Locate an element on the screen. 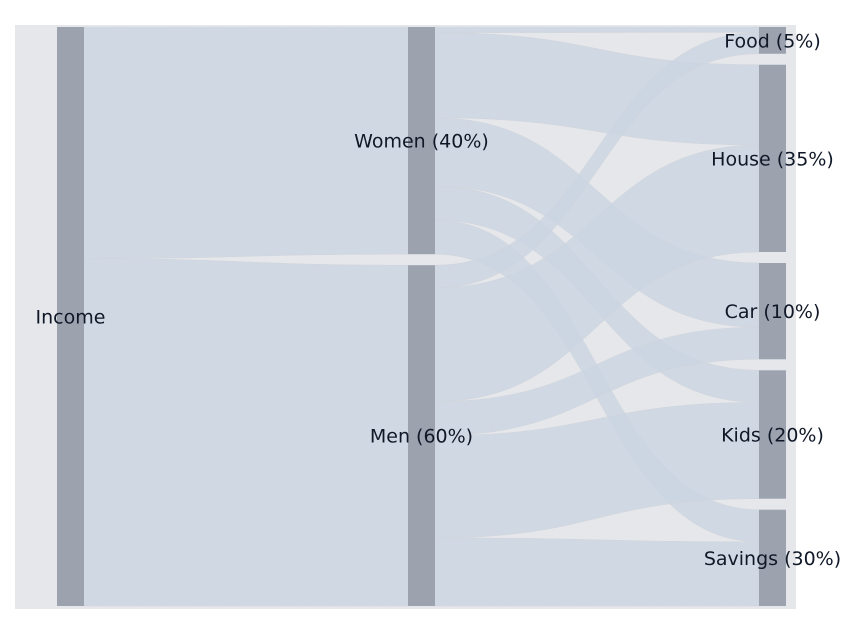 This screenshot has height=624, width=861. sankey-node-men is located at coordinates (421, 435).